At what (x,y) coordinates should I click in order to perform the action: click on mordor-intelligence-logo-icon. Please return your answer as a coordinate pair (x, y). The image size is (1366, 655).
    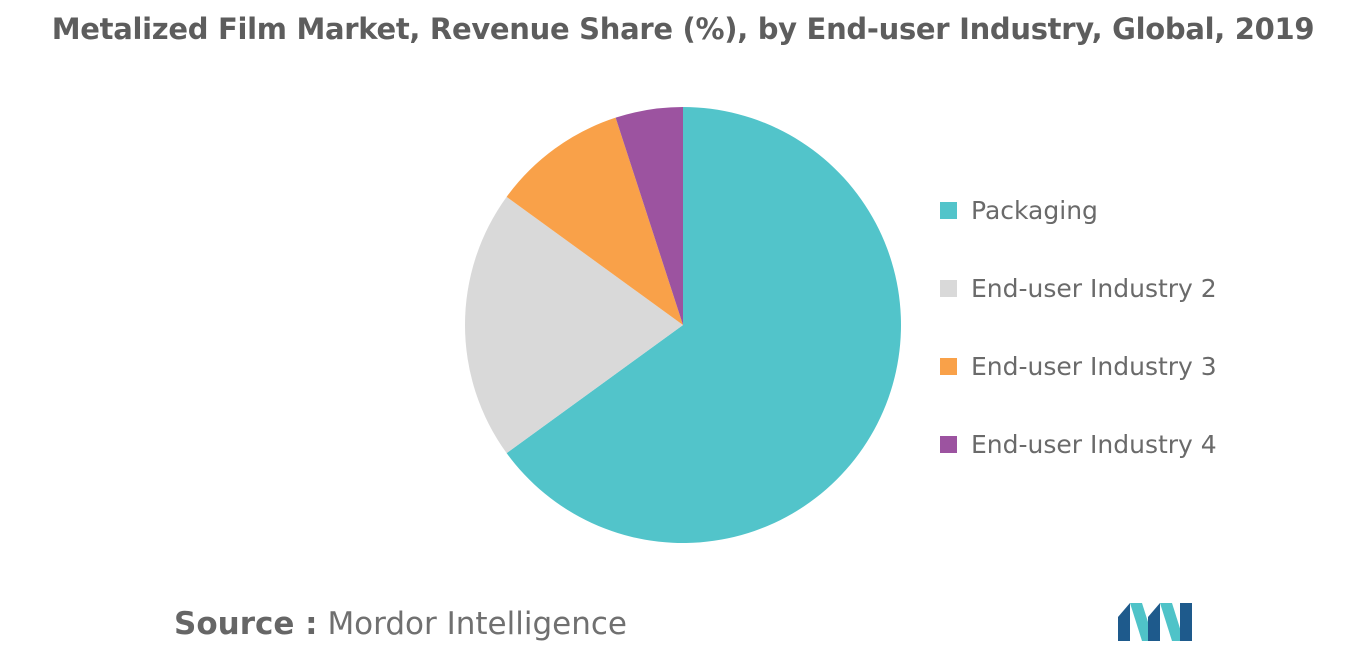
    Looking at the image, I should click on (1155, 622).